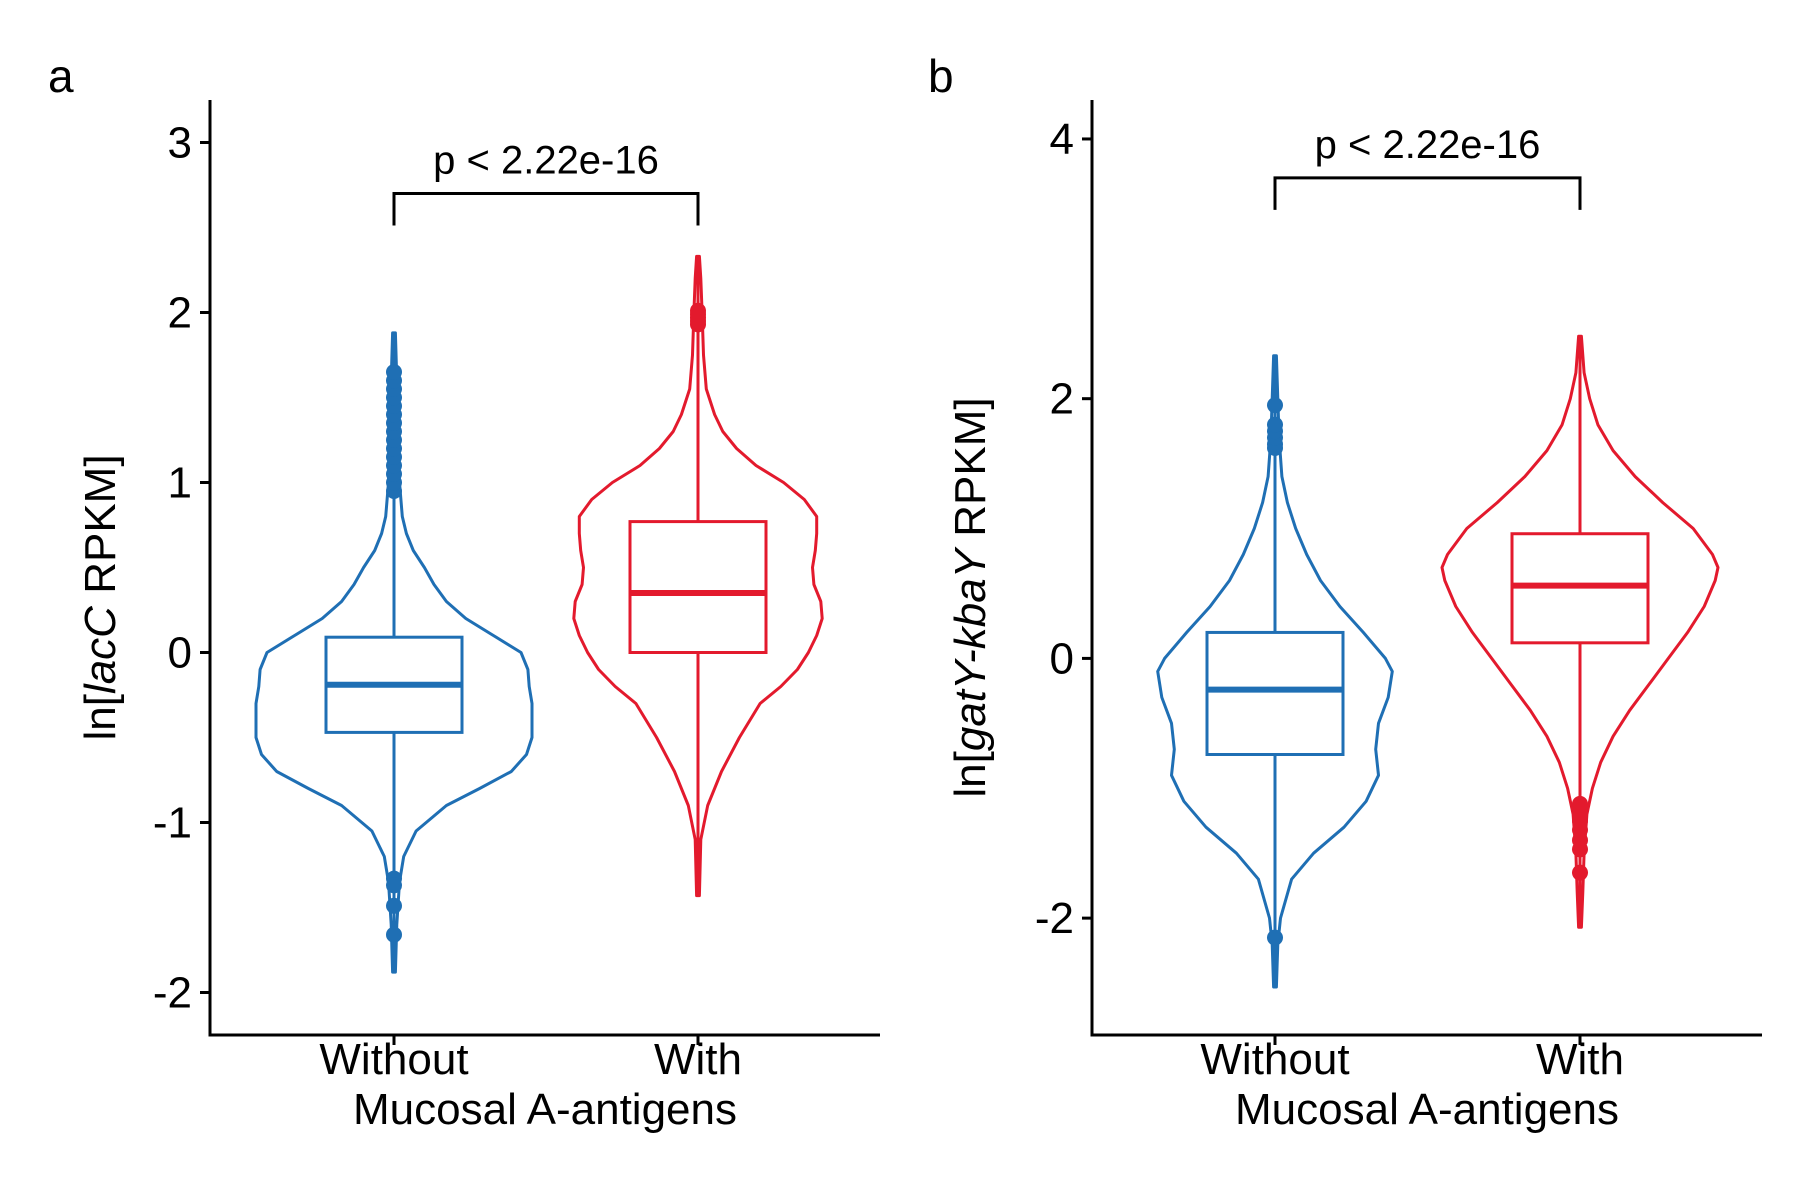 The height and width of the screenshot is (1200, 1800). What do you see at coordinates (100, 649) in the screenshot?
I see `y-axis-title-gene: lacC` at bounding box center [100, 649].